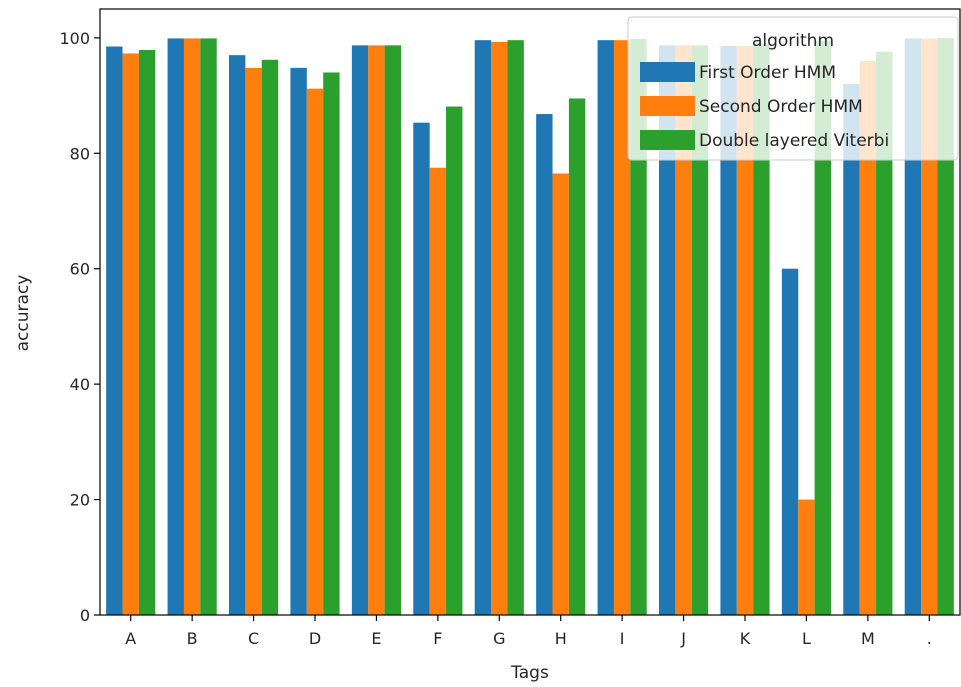 The image size is (961, 687). Describe the element at coordinates (868, 638) in the screenshot. I see `x-tick-label: M` at that location.